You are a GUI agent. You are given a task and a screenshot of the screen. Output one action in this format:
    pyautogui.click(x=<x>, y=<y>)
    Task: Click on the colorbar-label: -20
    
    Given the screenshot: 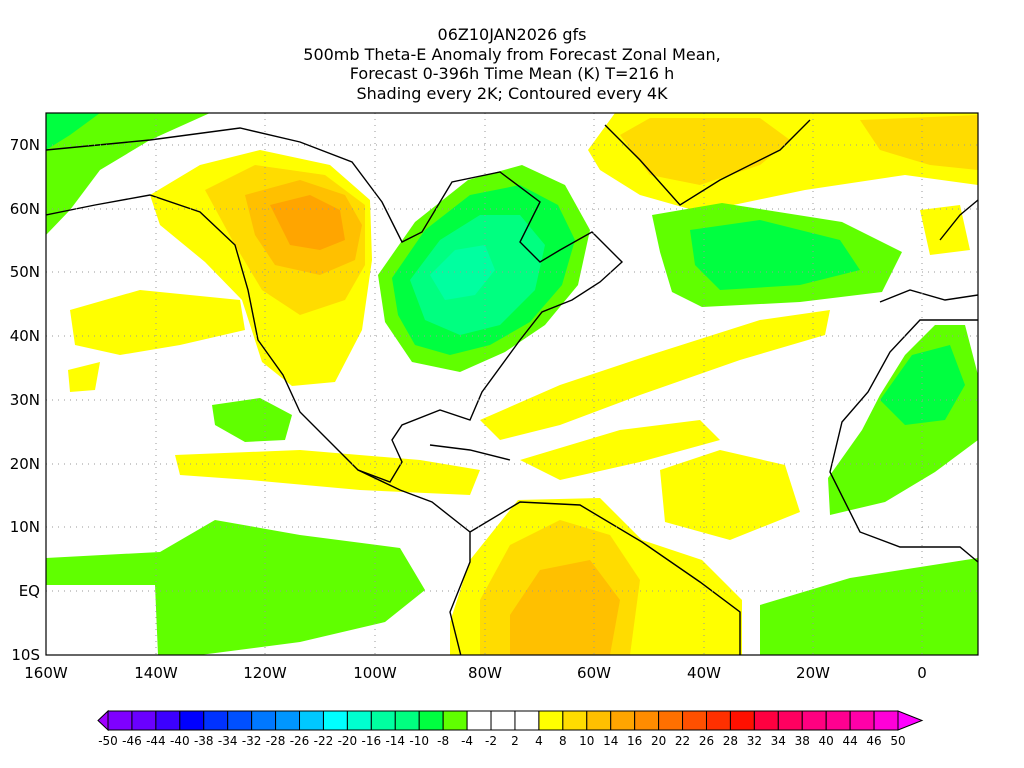 What is the action you would take?
    pyautogui.click(x=348, y=741)
    